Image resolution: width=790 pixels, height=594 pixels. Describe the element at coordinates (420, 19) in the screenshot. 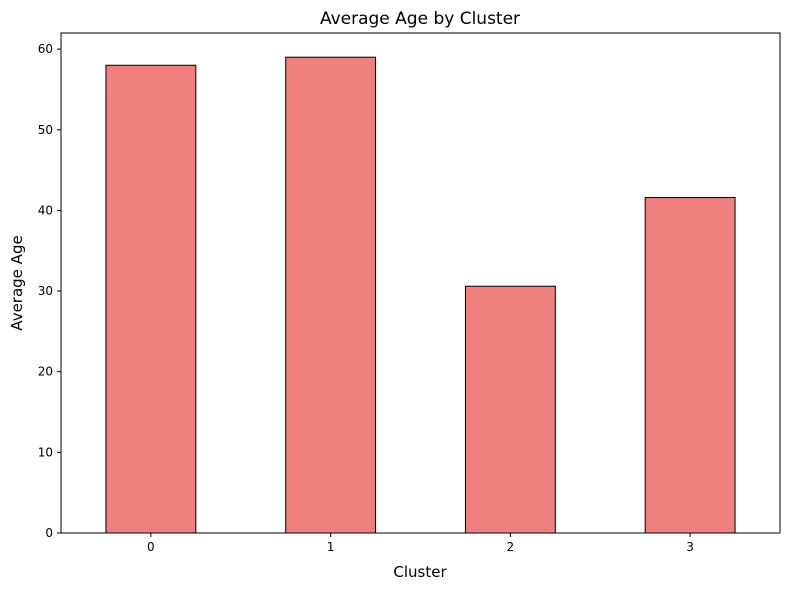

I see `chart-title: Average Age by Cluster` at that location.